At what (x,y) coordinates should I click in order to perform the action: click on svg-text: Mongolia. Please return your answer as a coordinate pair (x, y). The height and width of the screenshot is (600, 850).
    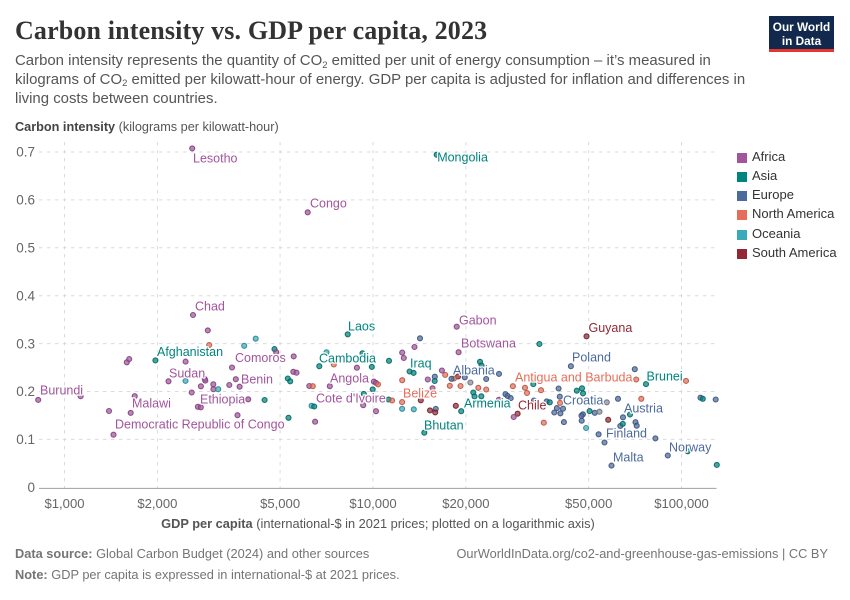
    Looking at the image, I should click on (462, 158).